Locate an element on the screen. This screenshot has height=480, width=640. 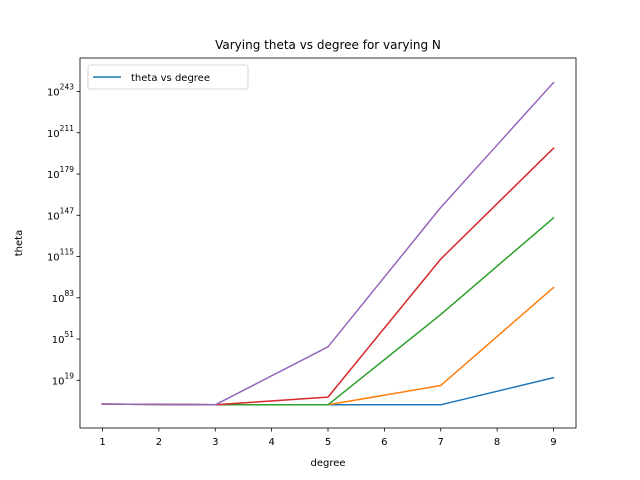
x-tick-label: 4 is located at coordinates (271, 442).